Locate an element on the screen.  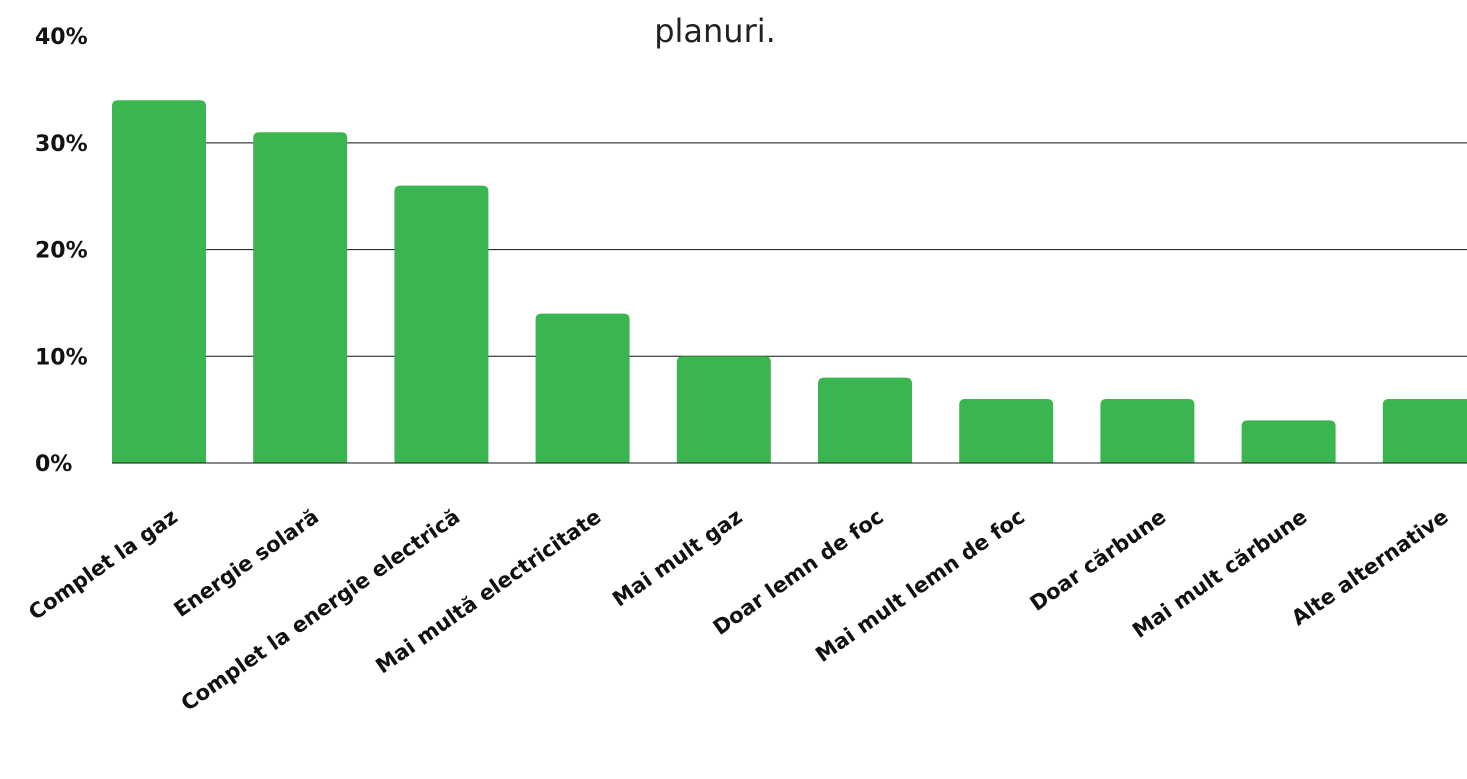
y-axis-ticks: 0% 10% 20% 30% 40% is located at coordinates (61, 251).